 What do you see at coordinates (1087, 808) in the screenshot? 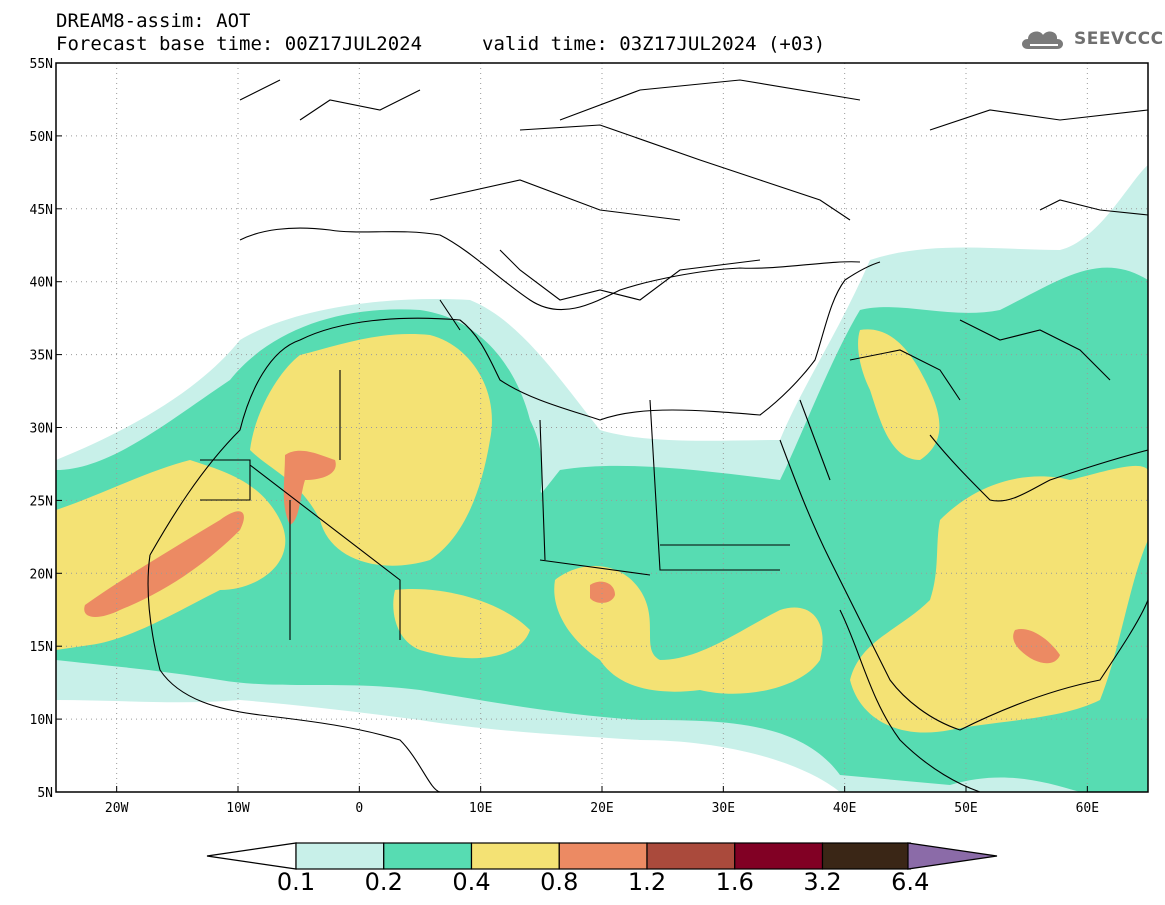
I see `lon-label: 60E` at bounding box center [1087, 808].